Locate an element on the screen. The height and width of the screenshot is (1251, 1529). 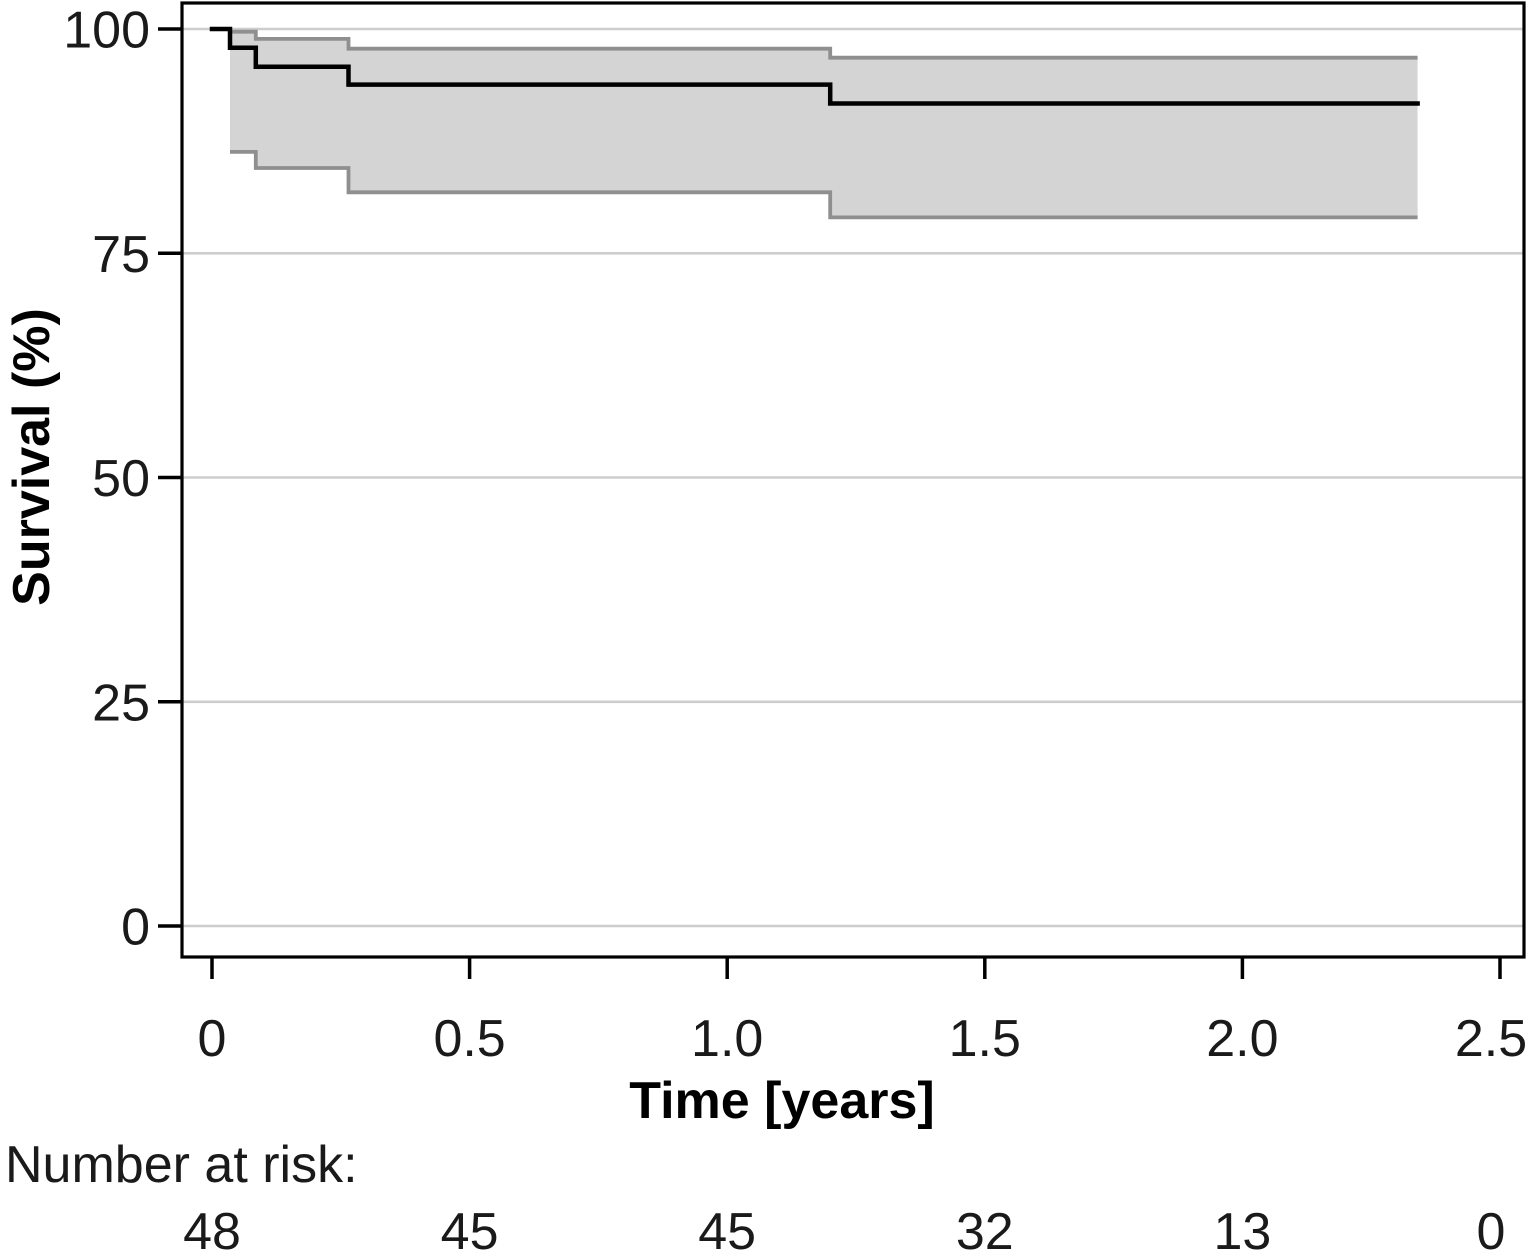
number-at-risk-value: 48 is located at coordinates (212, 1227).